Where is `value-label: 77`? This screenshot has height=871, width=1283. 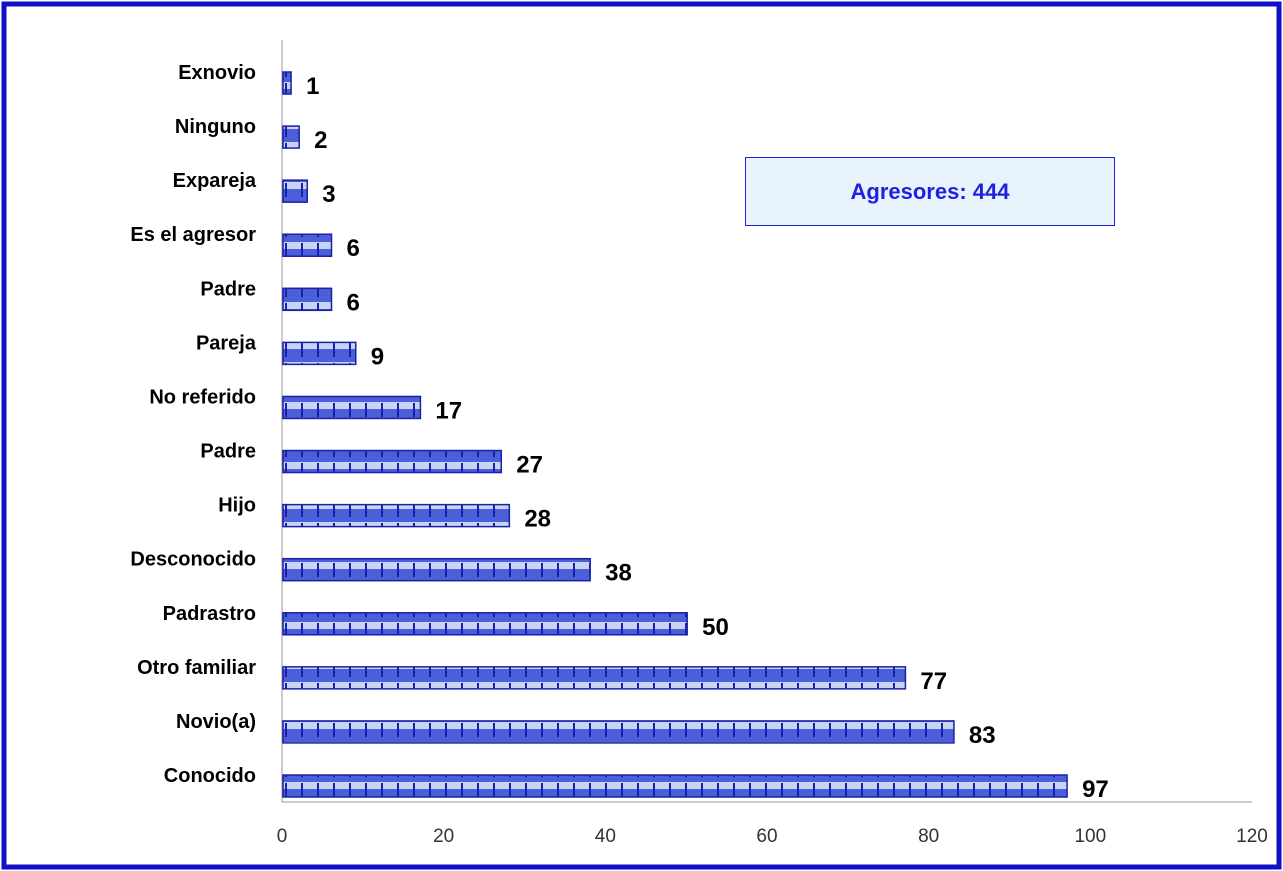
value-label: 77 is located at coordinates (933, 681).